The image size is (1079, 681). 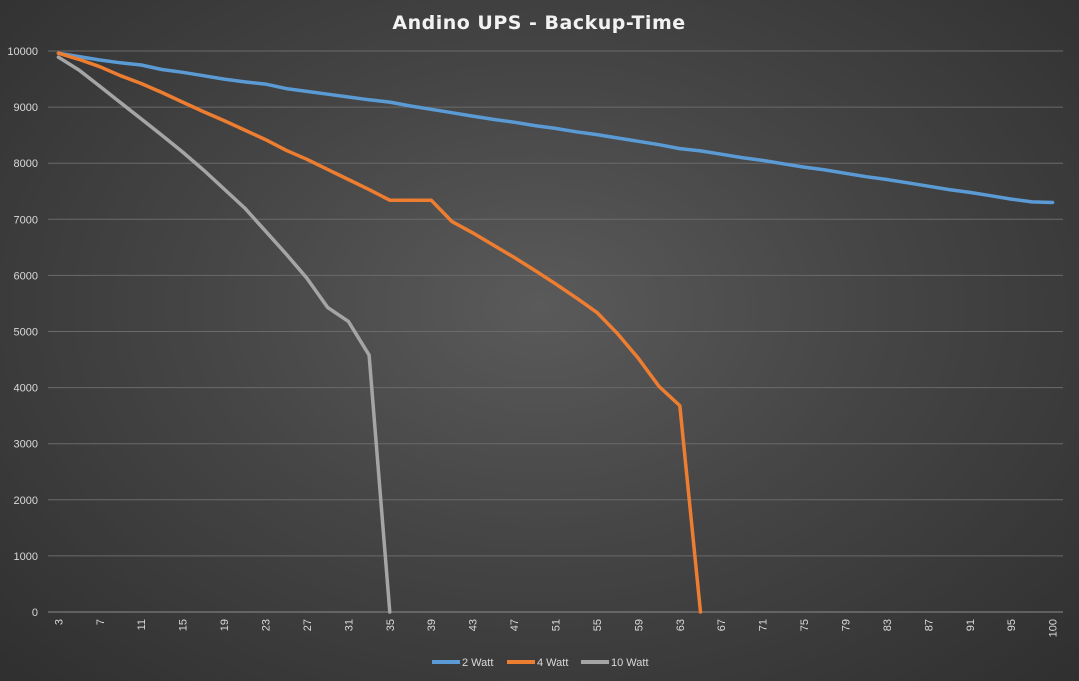 I want to click on y-tick-label: 8000, so click(x=26, y=164).